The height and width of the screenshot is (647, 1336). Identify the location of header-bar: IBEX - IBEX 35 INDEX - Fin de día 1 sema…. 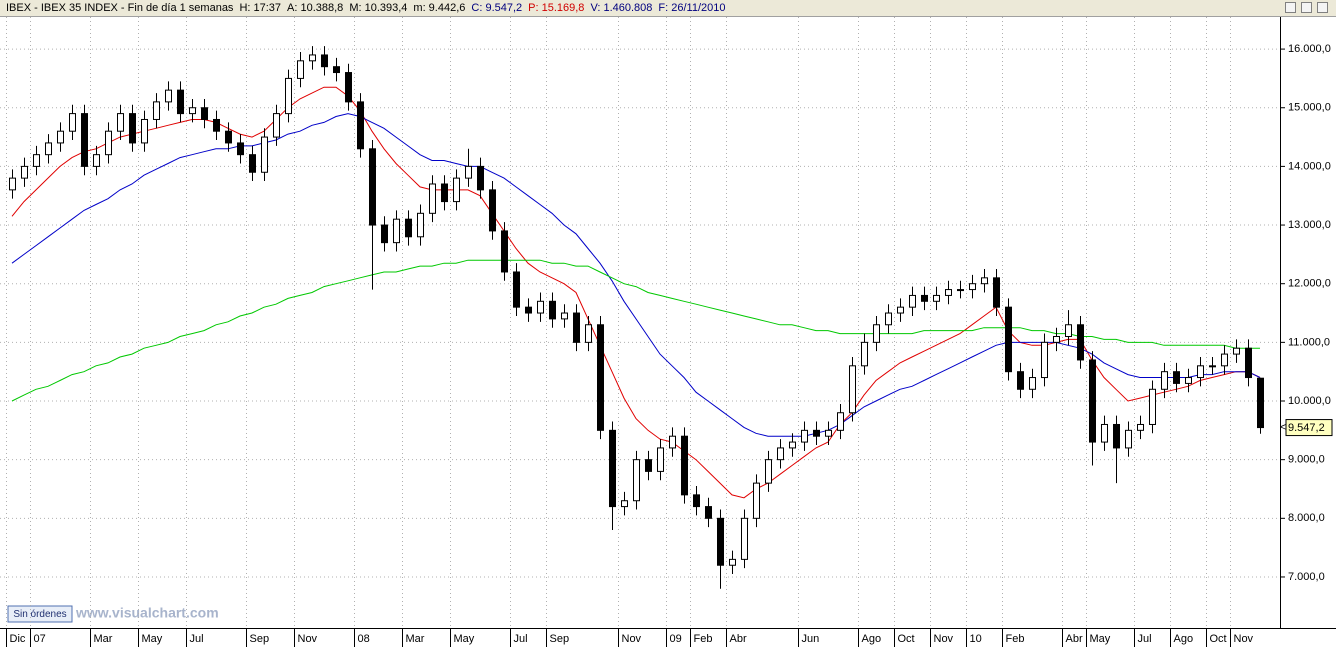
(668, 8).